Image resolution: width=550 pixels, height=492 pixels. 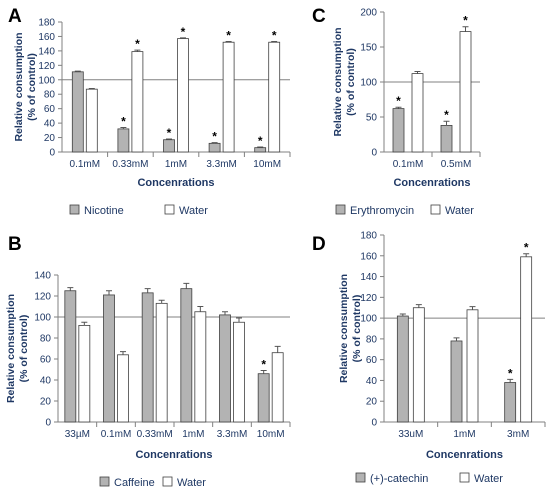 I want to click on y-tick-label: 160, so click(x=368, y=256).